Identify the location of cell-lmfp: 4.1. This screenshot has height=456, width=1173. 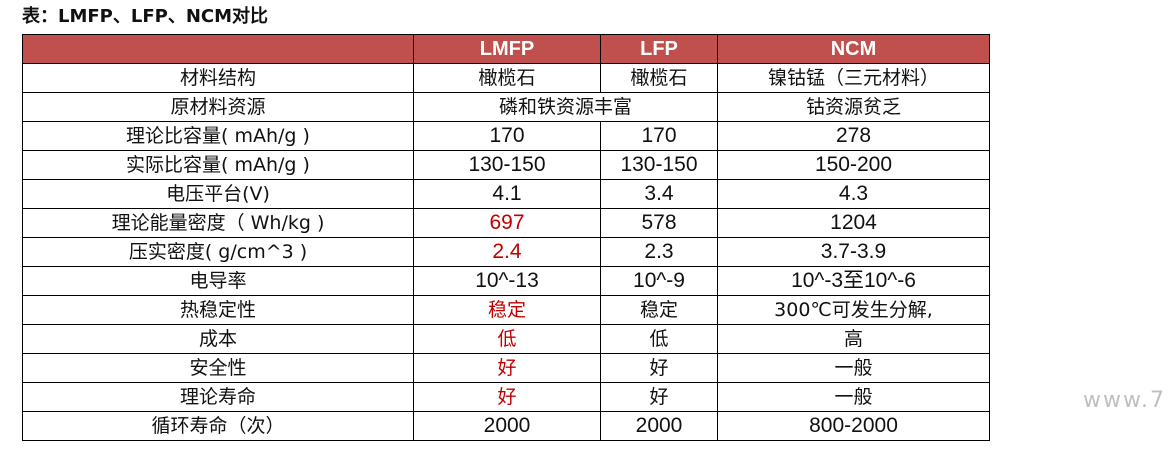
(507, 194).